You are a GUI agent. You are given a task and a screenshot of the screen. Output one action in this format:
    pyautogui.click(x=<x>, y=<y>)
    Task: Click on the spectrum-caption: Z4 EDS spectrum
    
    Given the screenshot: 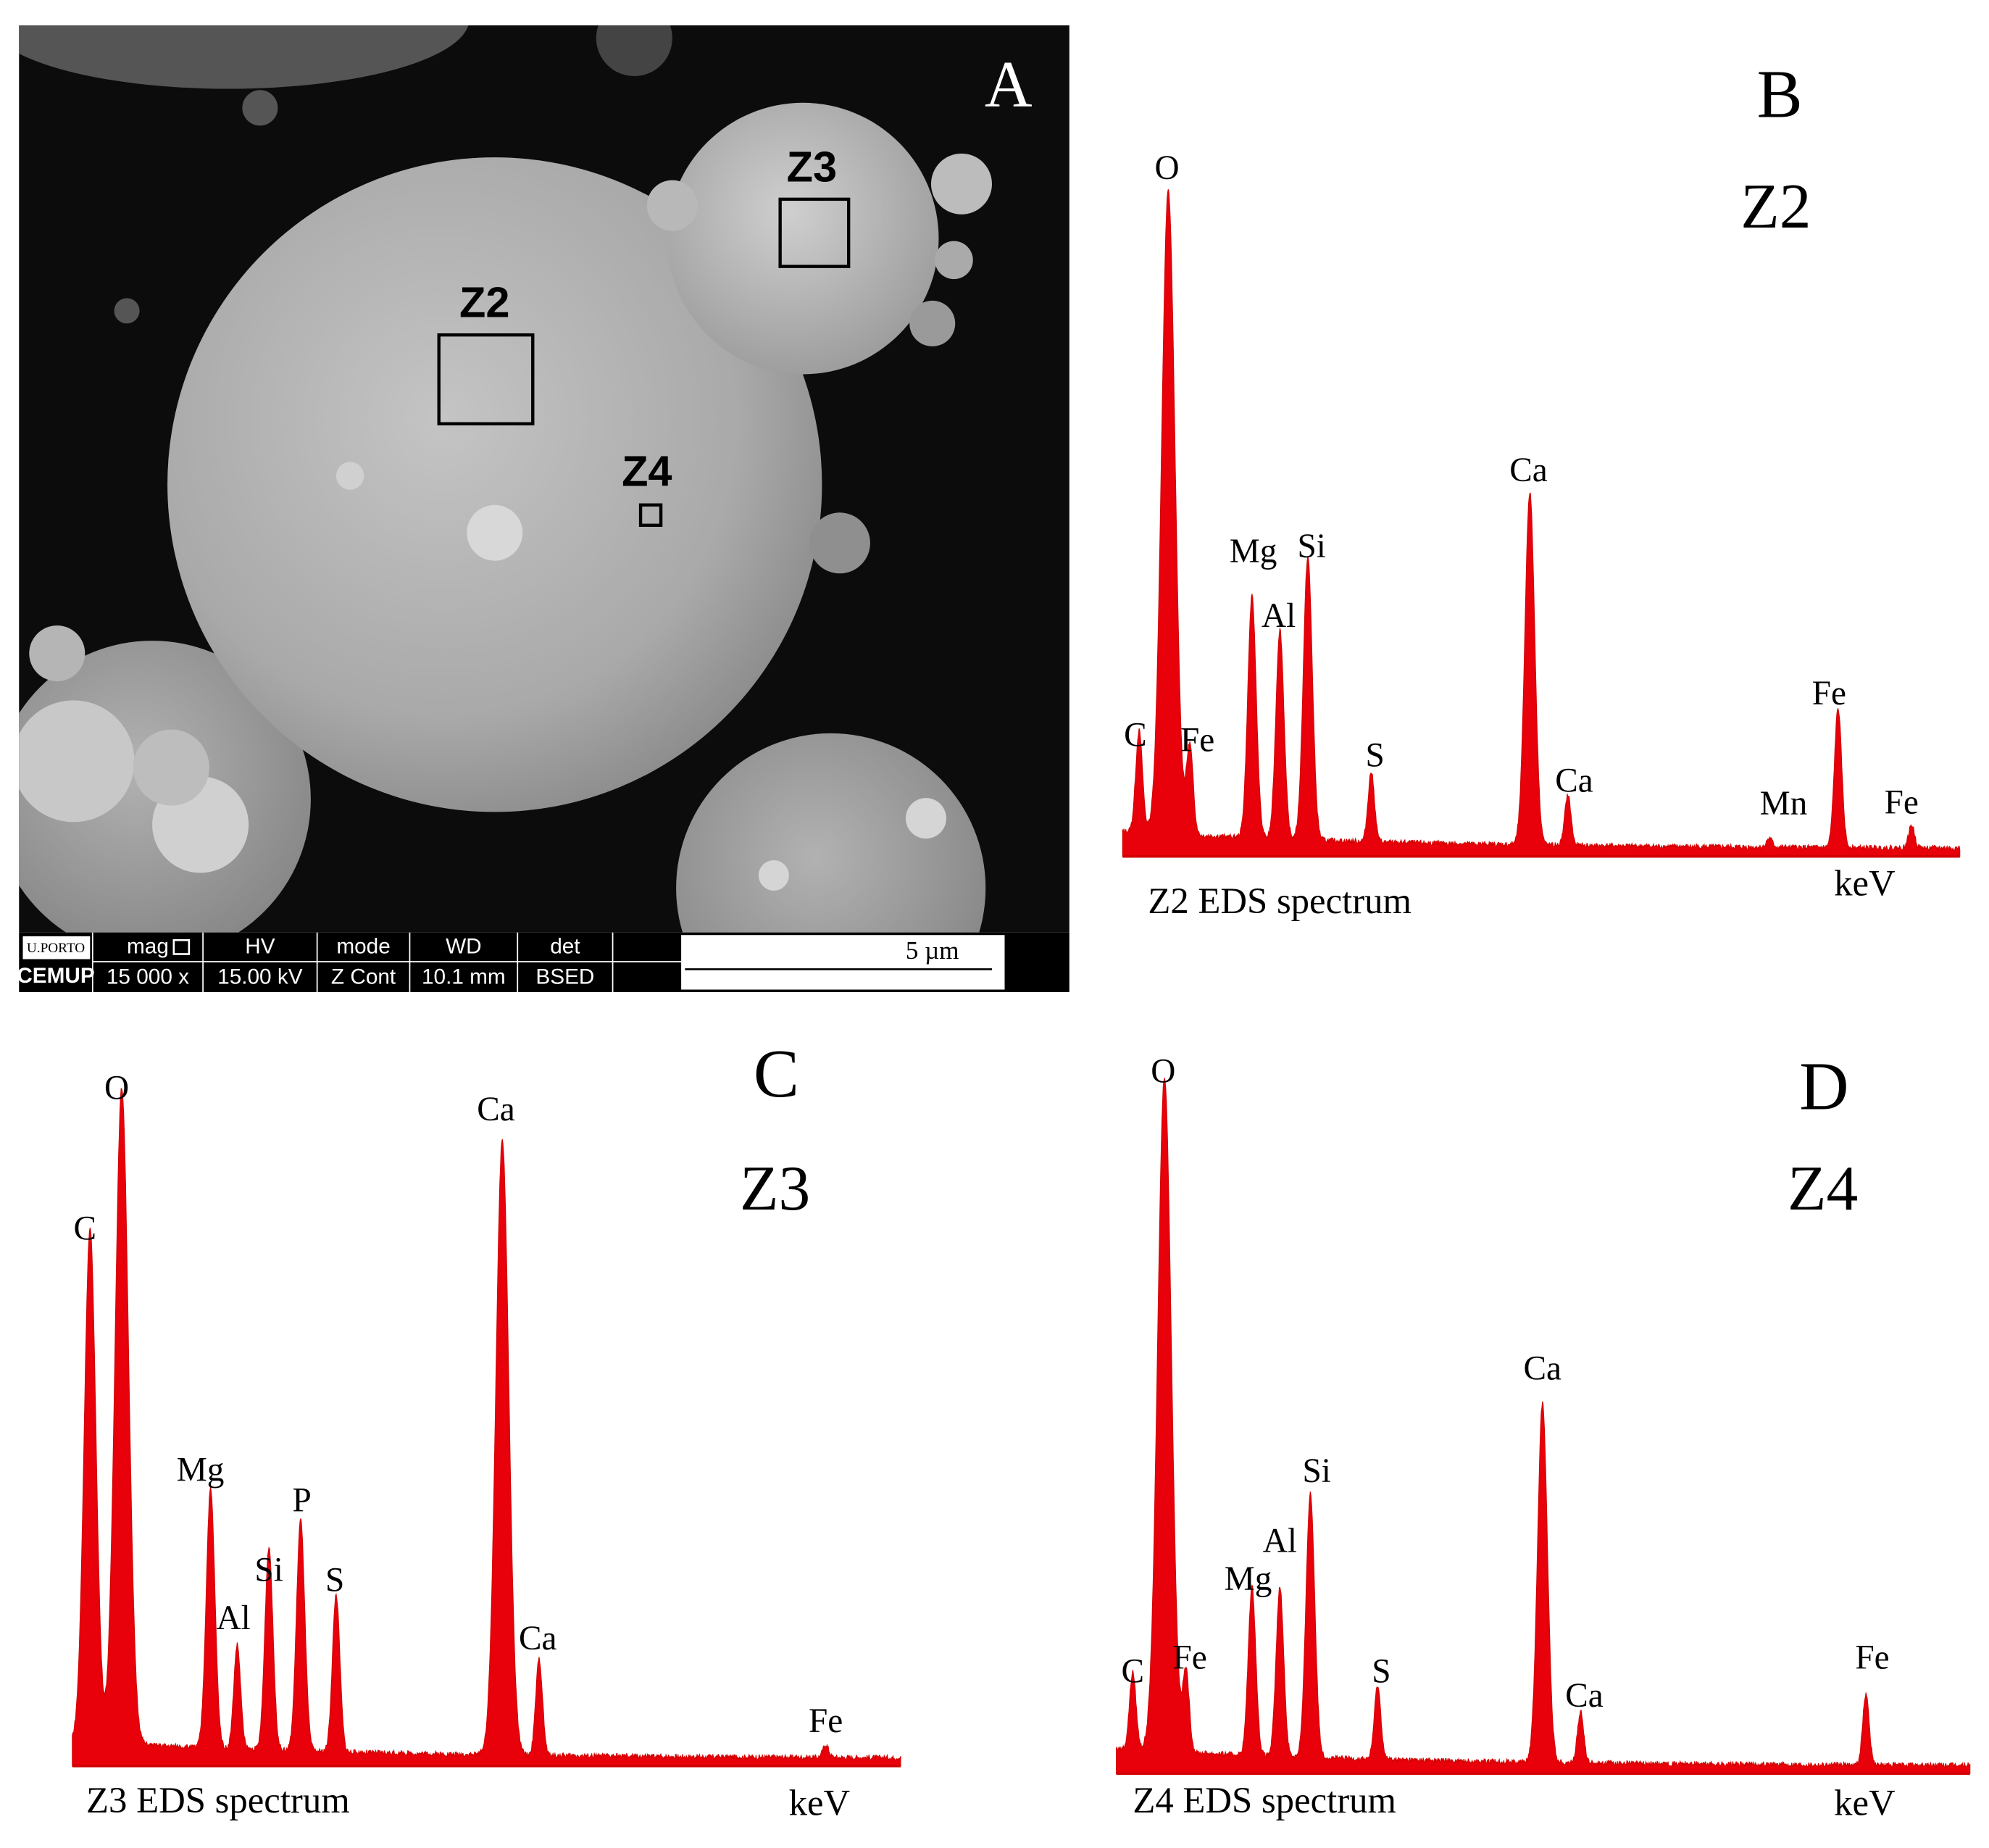 What is the action you would take?
    pyautogui.click(x=1264, y=1800)
    